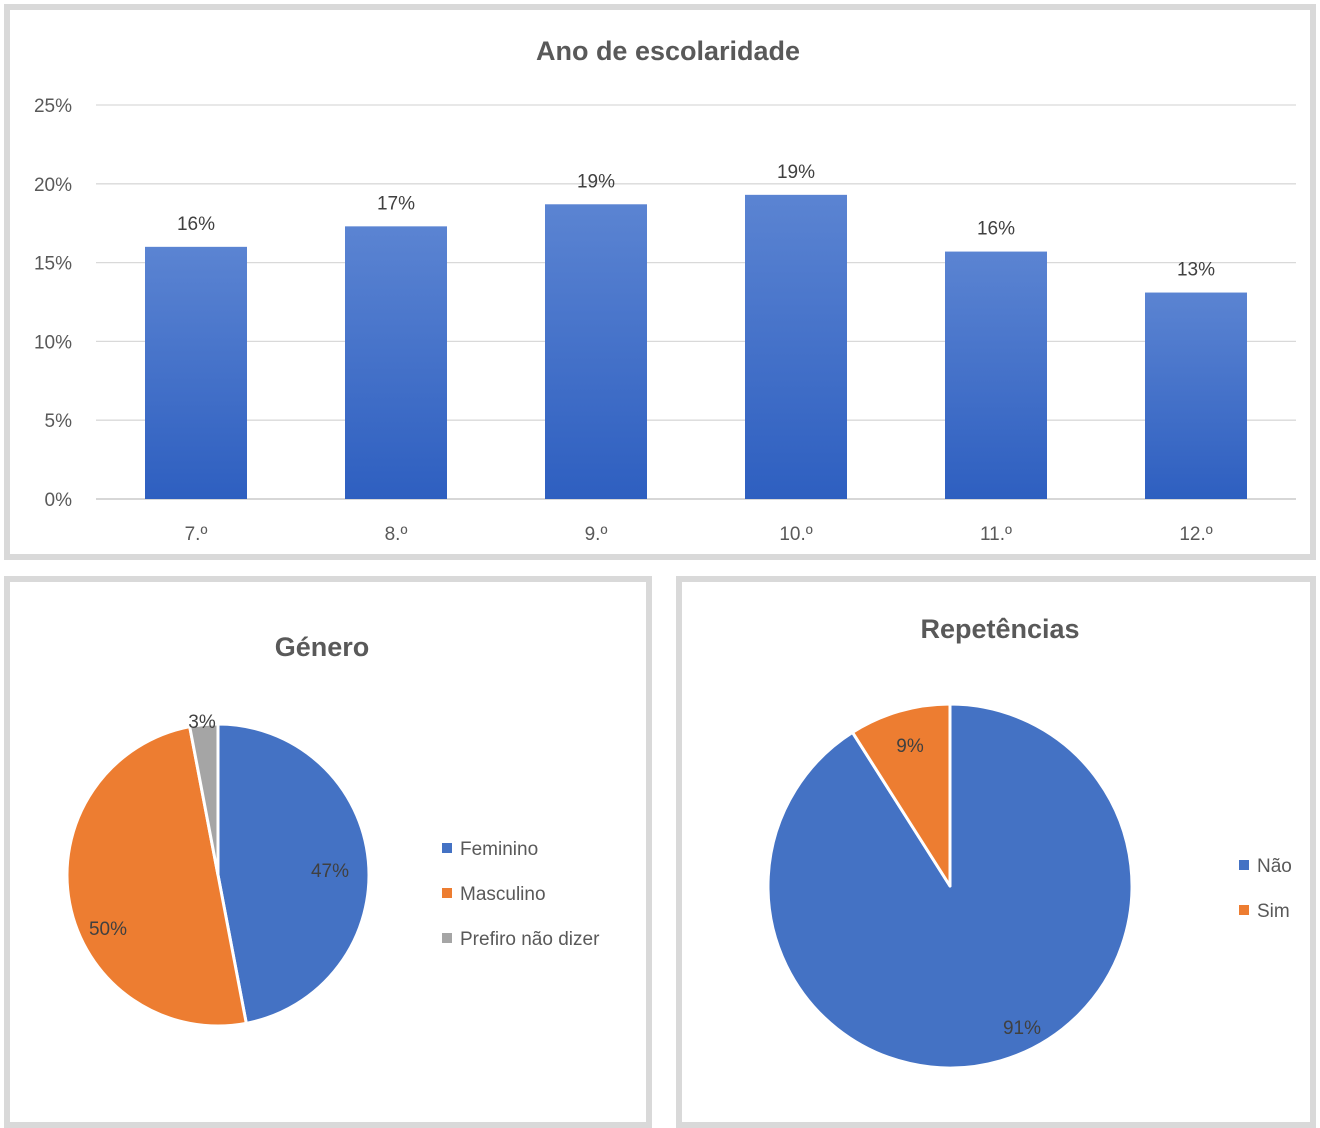 The image size is (1320, 1128). Describe the element at coordinates (396, 534) in the screenshot. I see `x-tick-label: 8.º` at that location.